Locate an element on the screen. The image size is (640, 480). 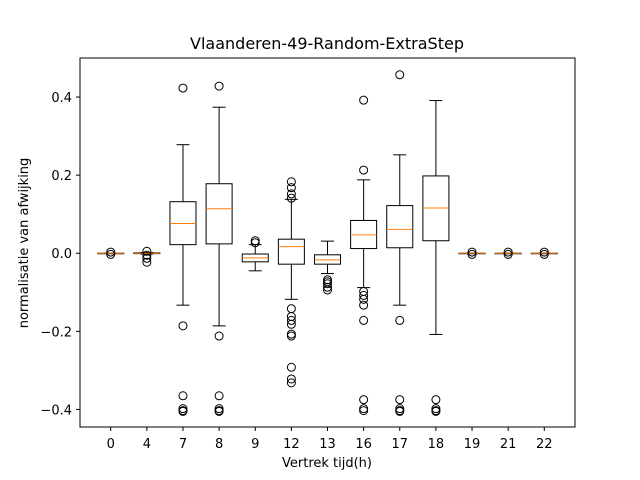
x-tick-label: 17 is located at coordinates (399, 444).